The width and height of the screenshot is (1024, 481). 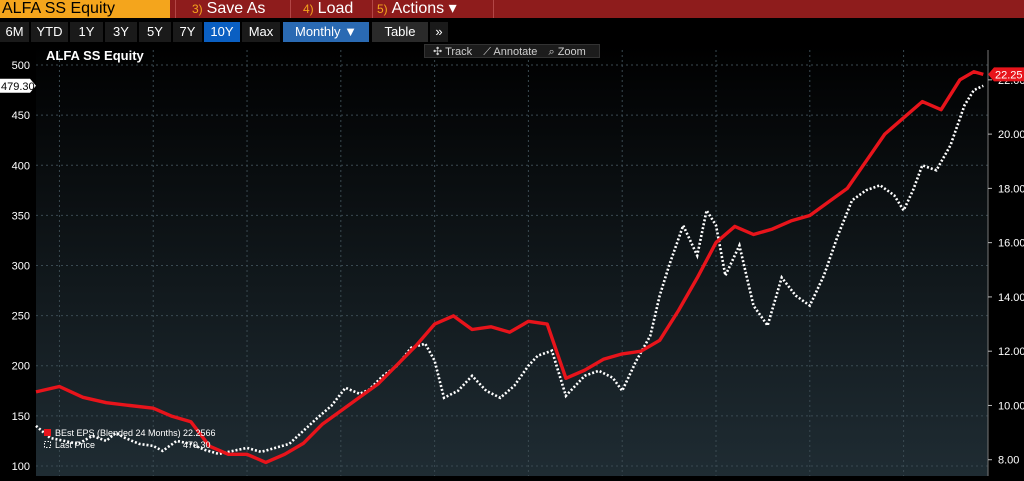 I want to click on left-tick-label: 200, so click(x=21, y=367).